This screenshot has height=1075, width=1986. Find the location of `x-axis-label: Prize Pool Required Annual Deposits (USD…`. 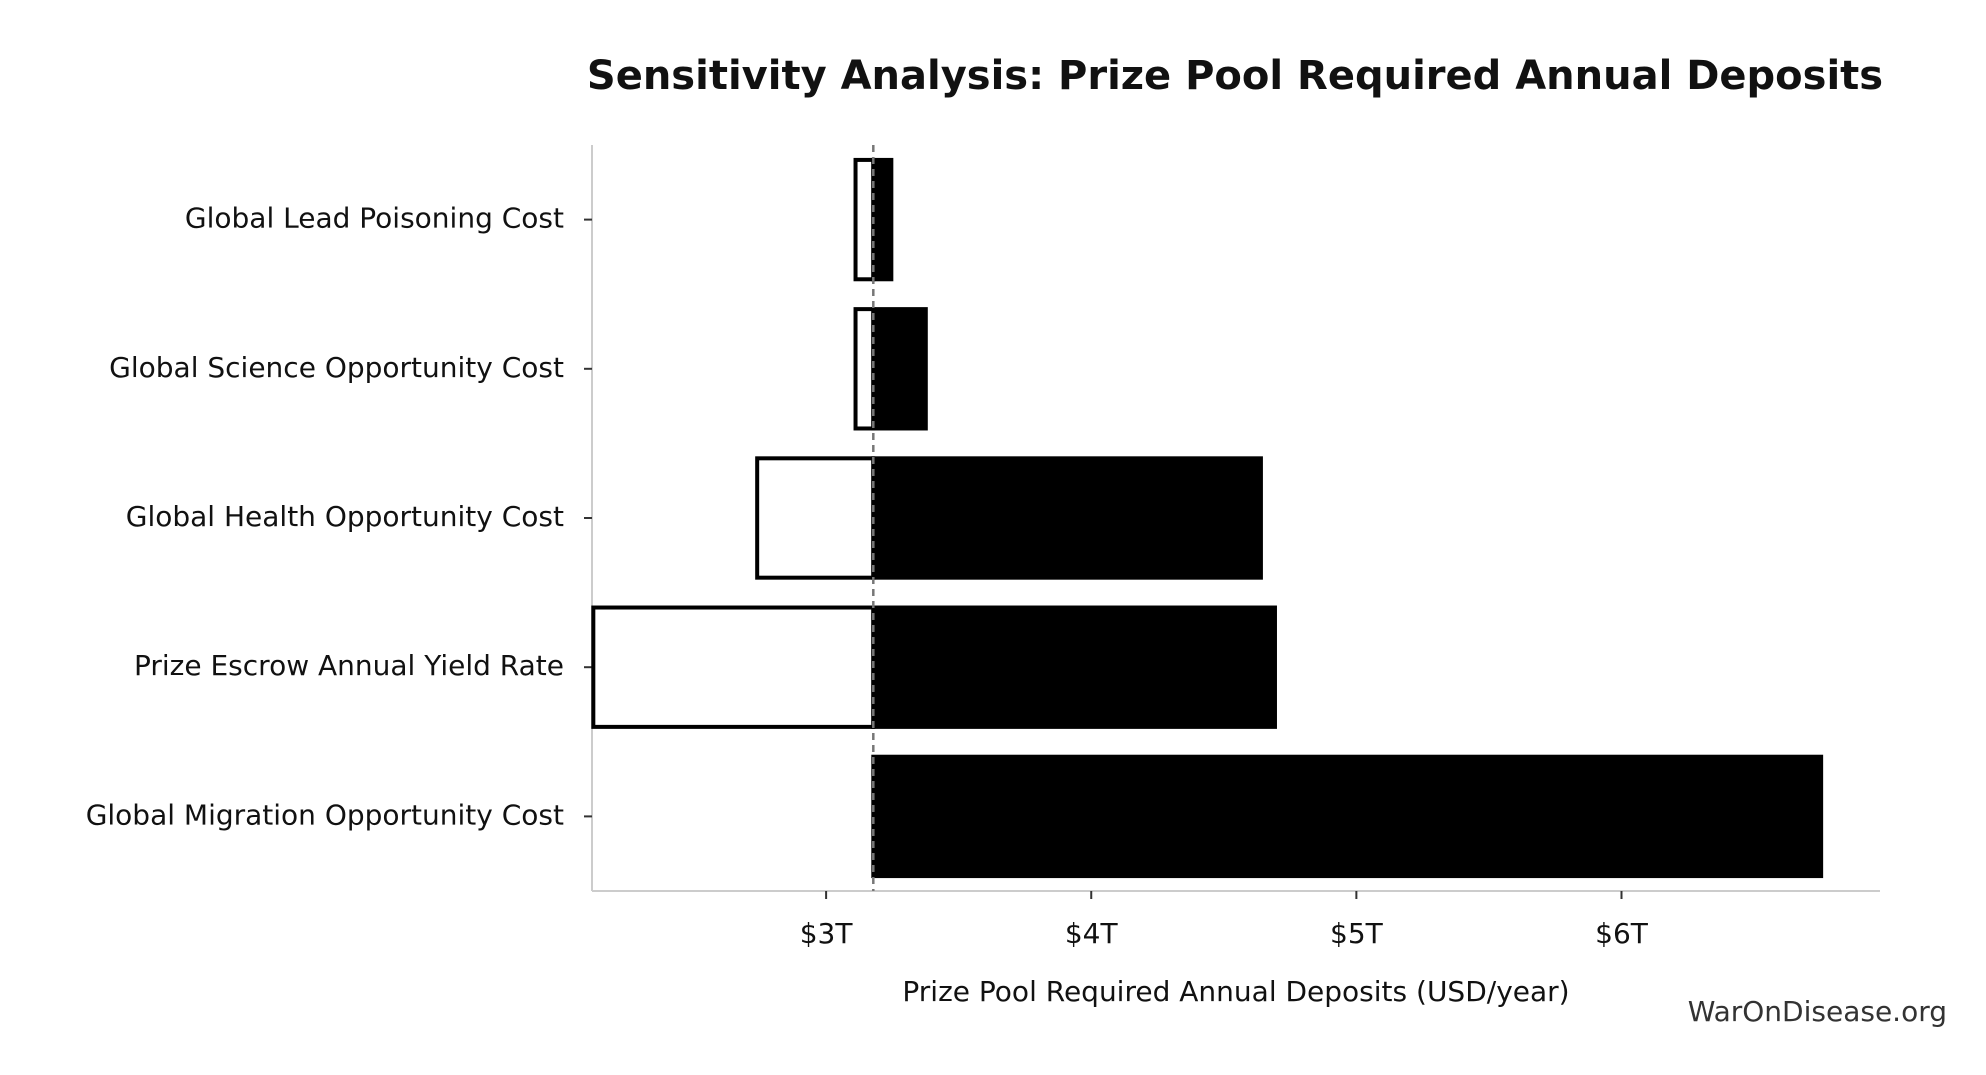

x-axis-label: Prize Pool Required Annual Deposits (USD… is located at coordinates (1235, 991).